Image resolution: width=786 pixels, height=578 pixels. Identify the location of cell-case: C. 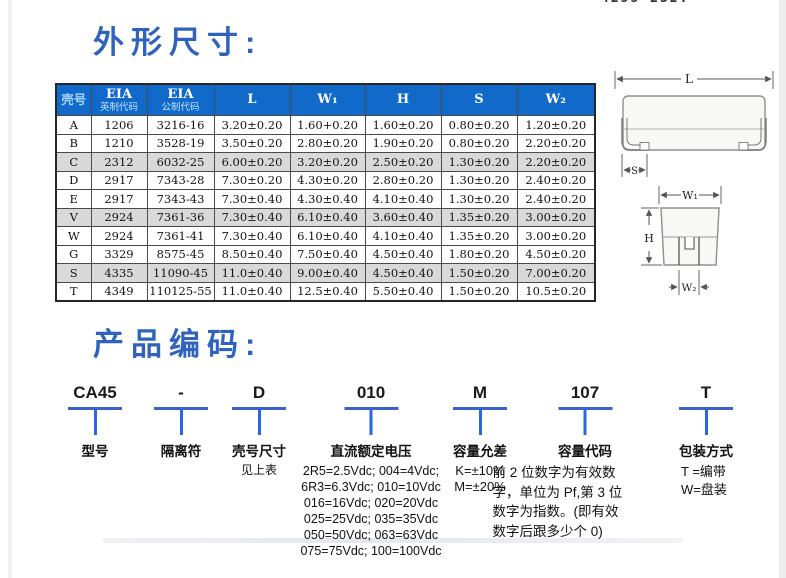
(73, 162).